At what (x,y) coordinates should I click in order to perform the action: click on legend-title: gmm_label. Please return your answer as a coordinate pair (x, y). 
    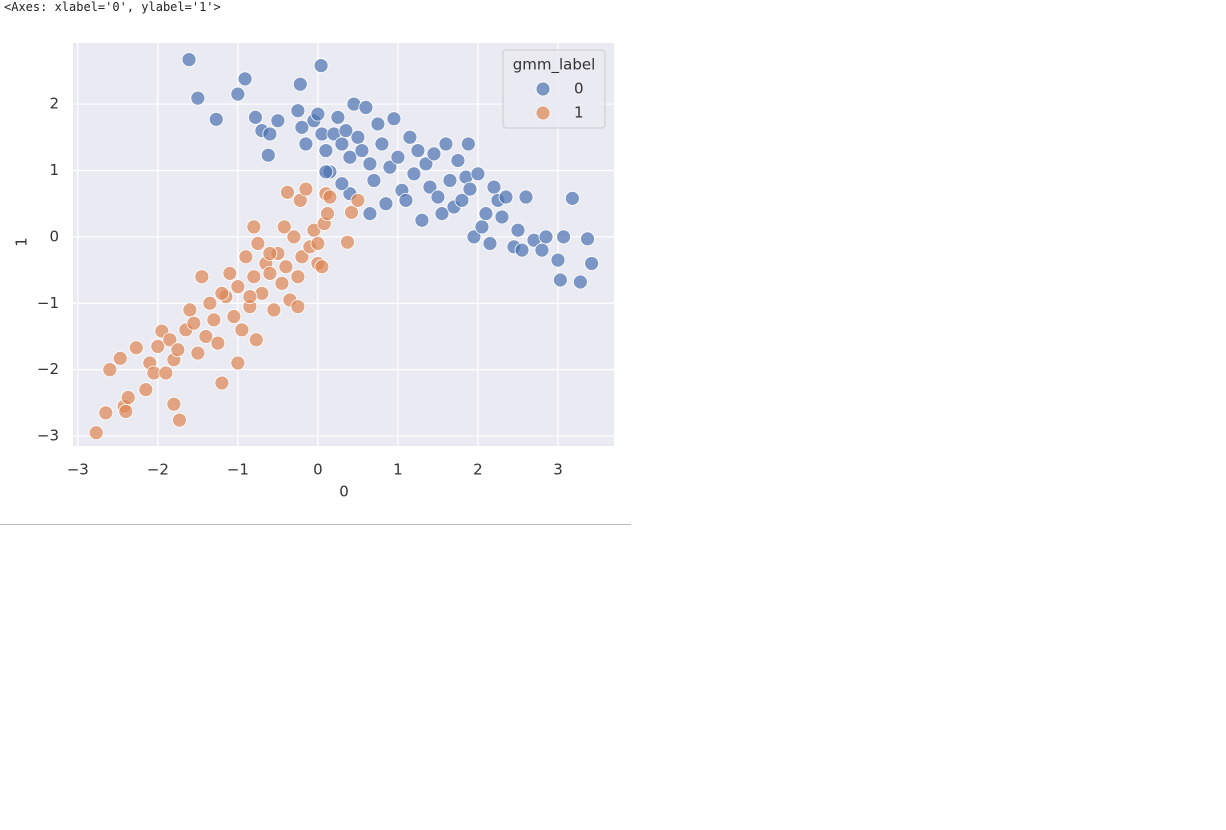
    Looking at the image, I should click on (554, 65).